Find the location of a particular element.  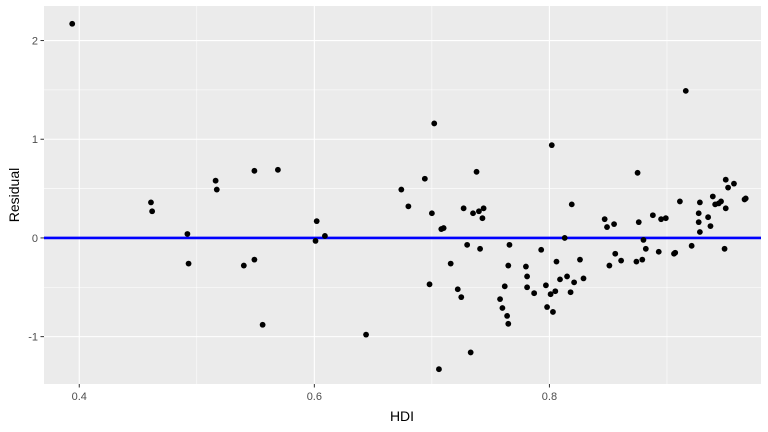

y-axis: -1 0 1 2 is located at coordinates (36, 190).